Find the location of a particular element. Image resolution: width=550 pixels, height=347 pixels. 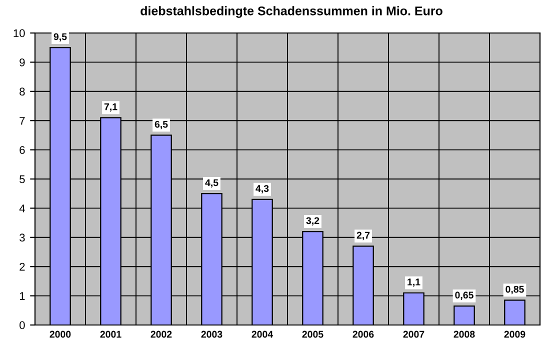

x-tick-label: 2007 is located at coordinates (413, 334).